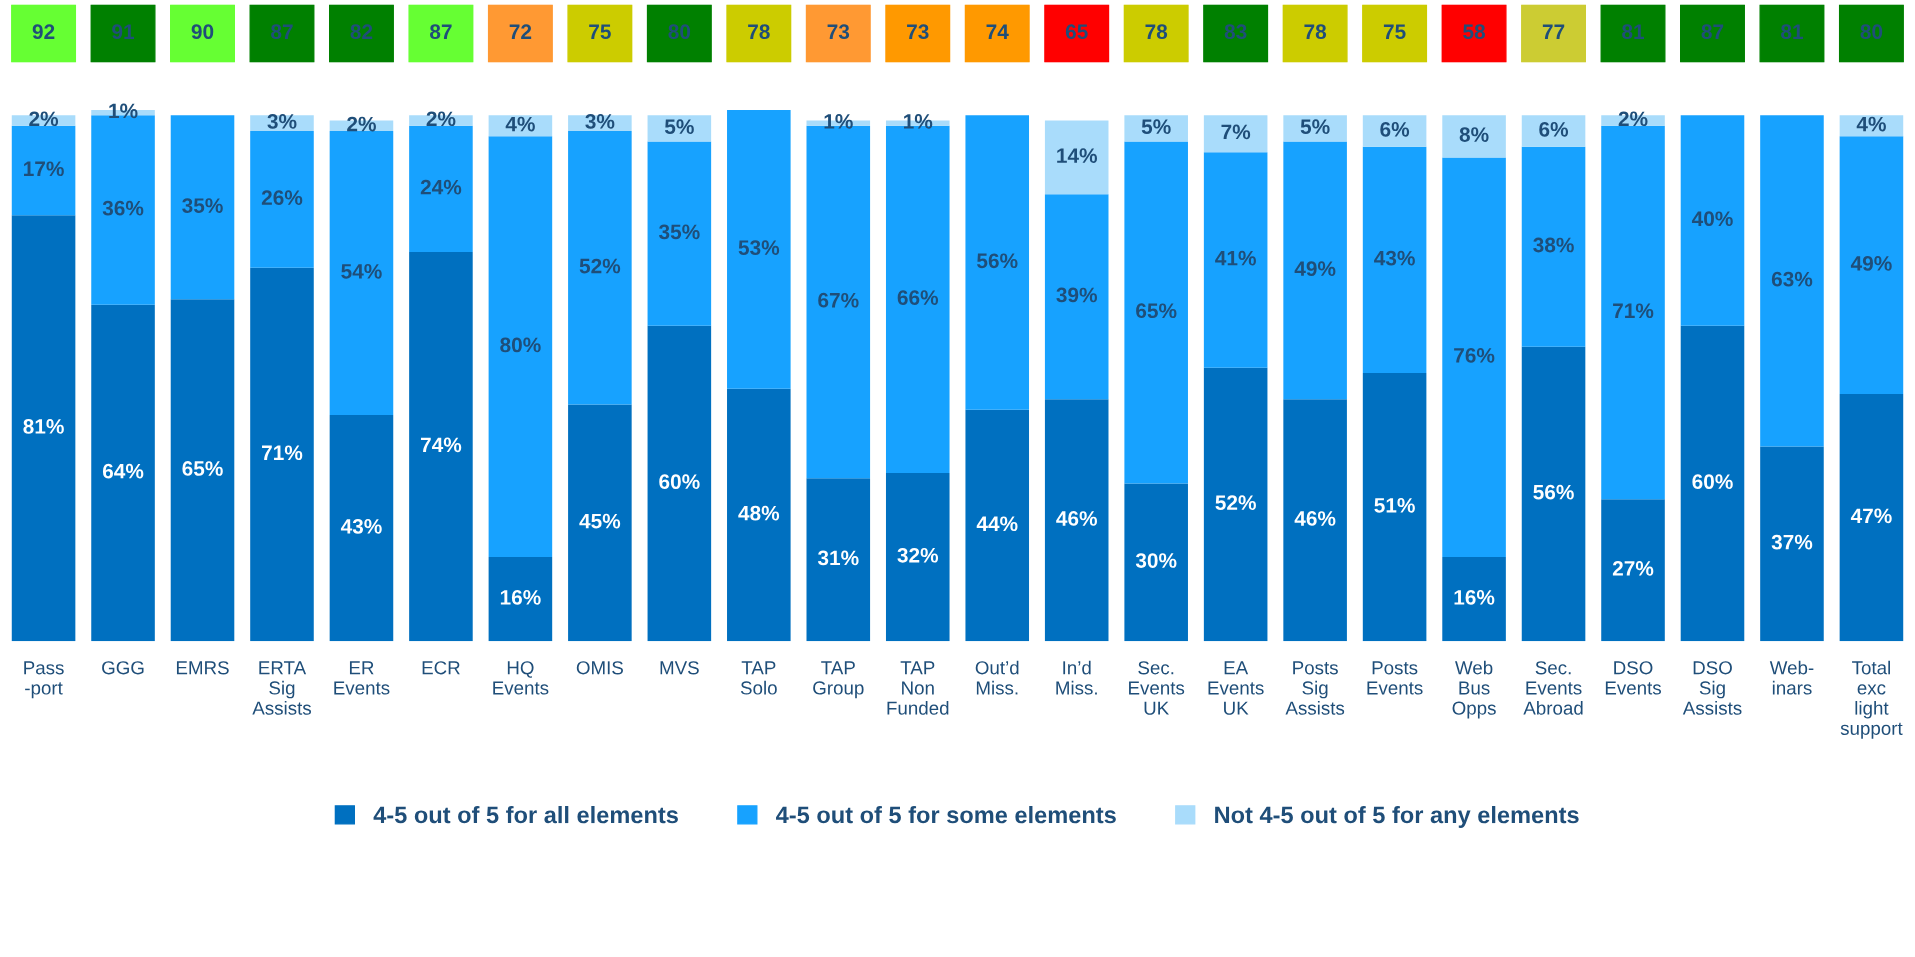 Image resolution: width=1915 pixels, height=957 pixels. I want to click on x-tick-label: DSO Sig Assists, so click(1712, 688).